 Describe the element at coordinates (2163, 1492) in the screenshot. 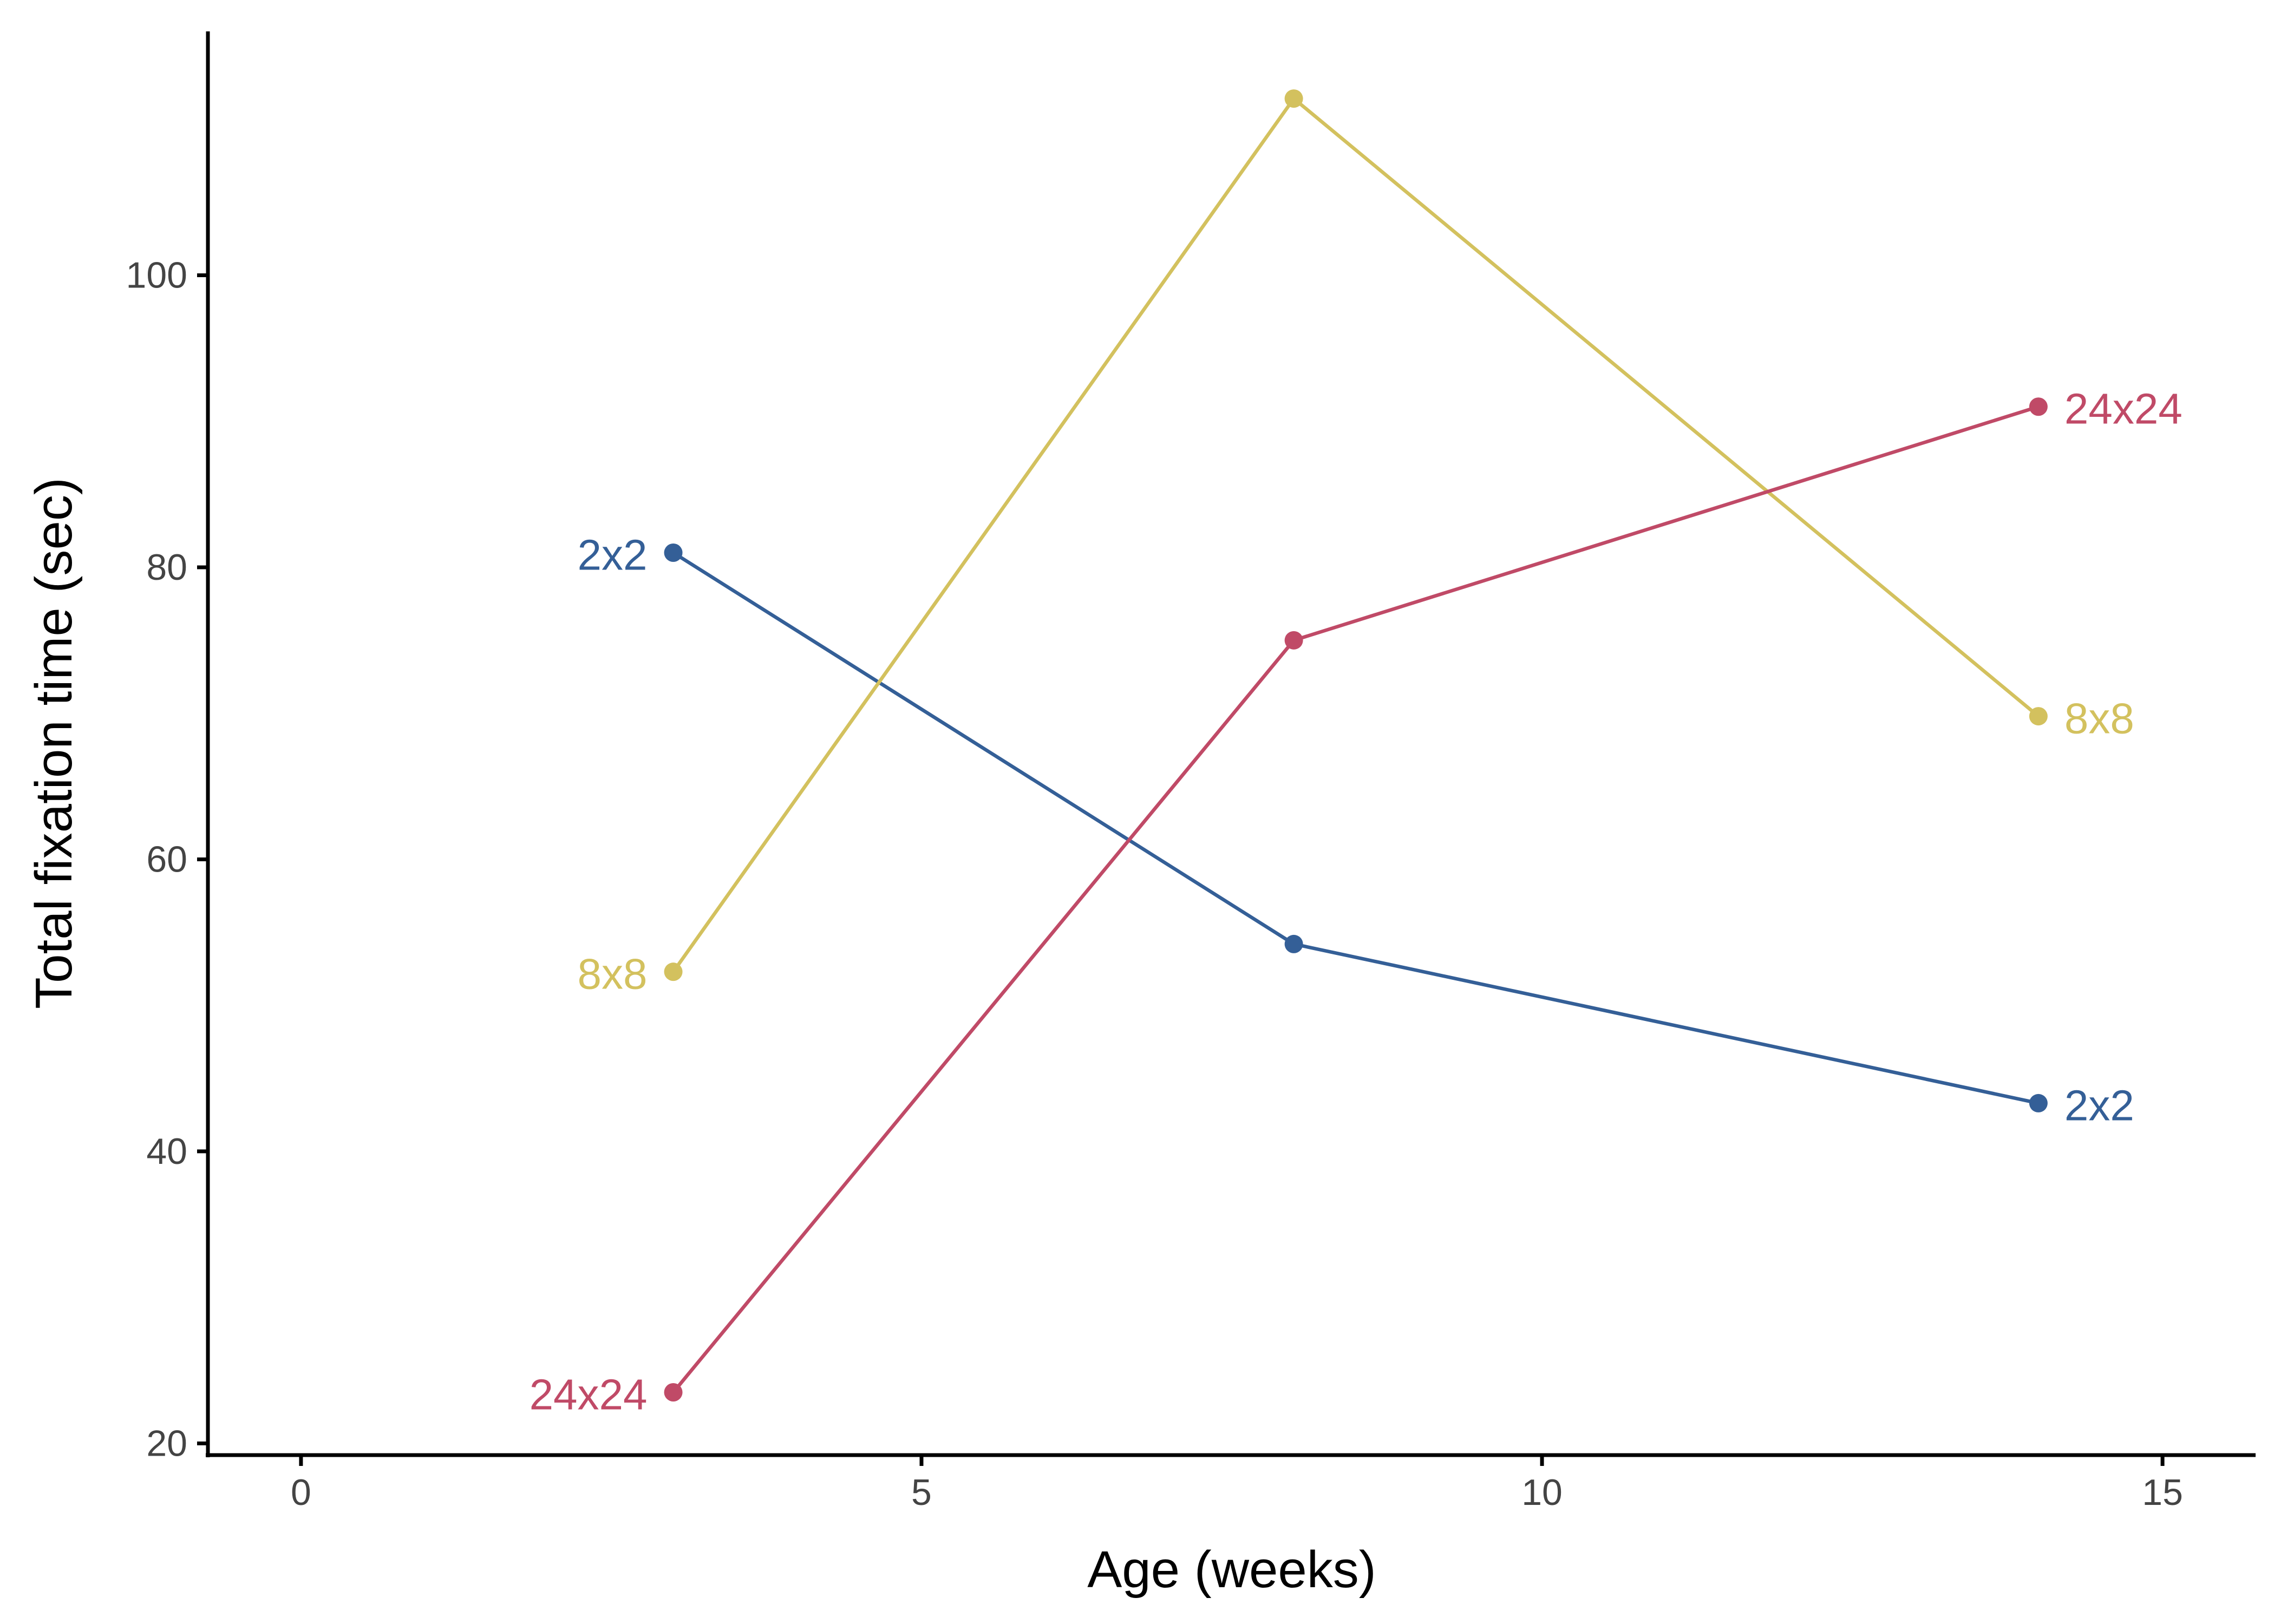

I see `x-tick-label: 15` at that location.